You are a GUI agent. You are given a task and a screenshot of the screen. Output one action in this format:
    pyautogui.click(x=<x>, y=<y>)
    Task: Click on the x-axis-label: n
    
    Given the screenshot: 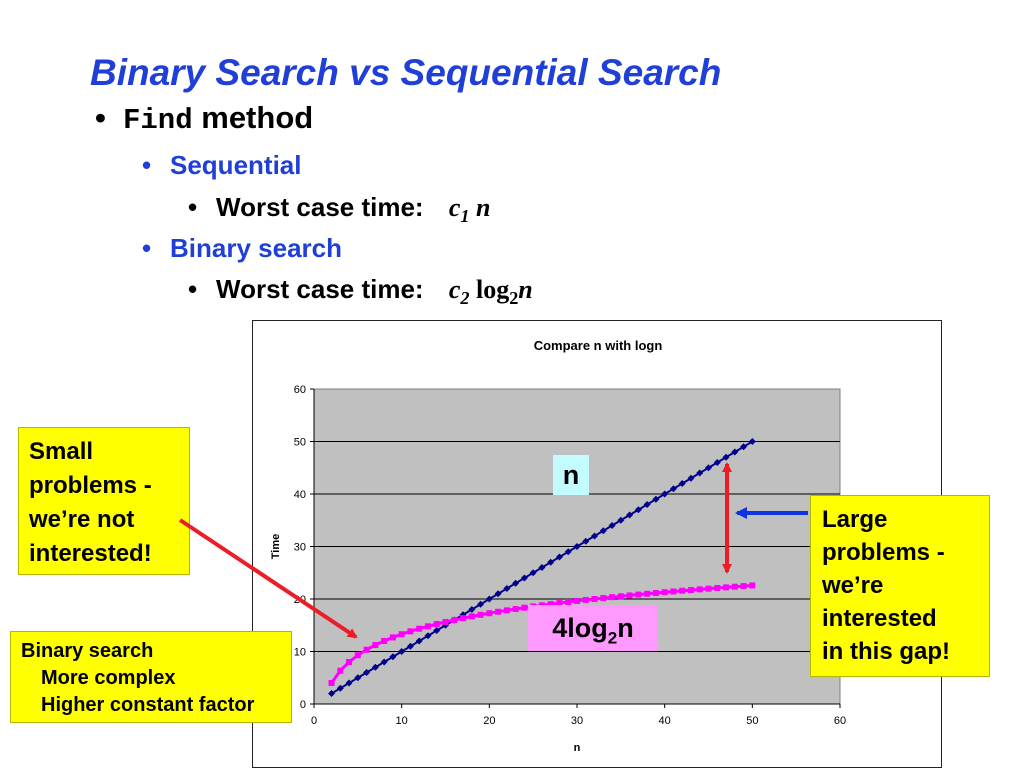 What is the action you would take?
    pyautogui.click(x=577, y=748)
    